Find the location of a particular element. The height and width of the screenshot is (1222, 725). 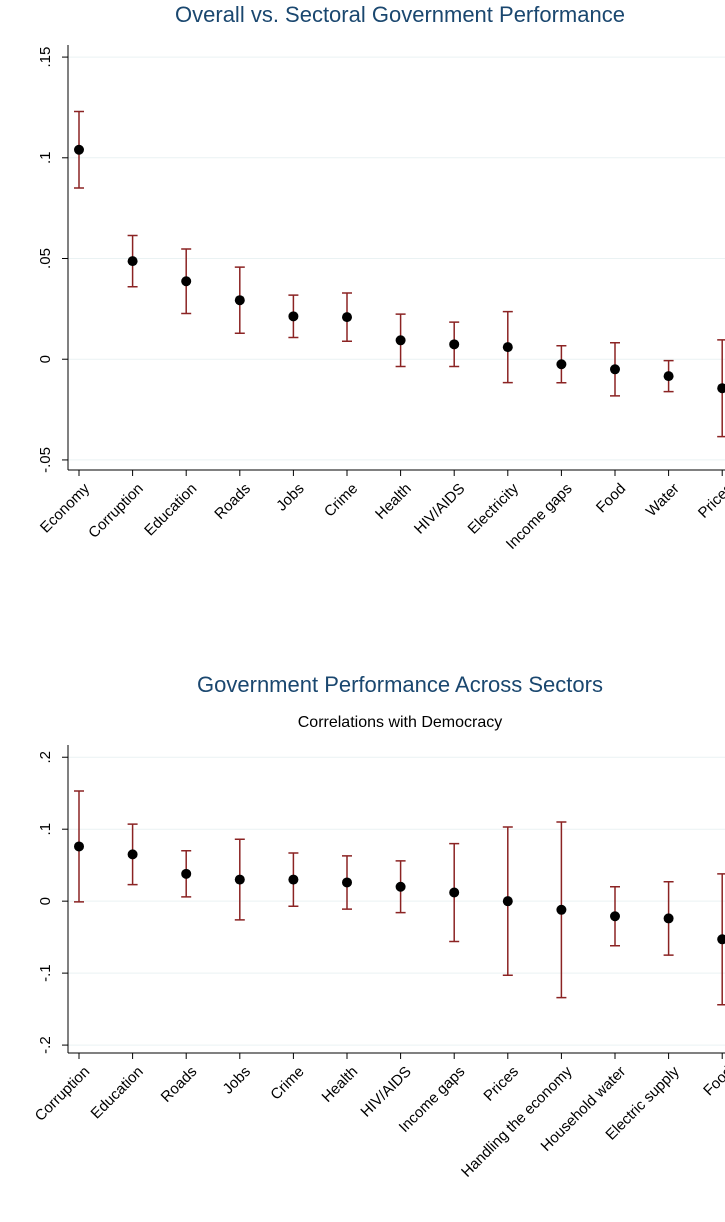

y-tick-label: -.05 is located at coordinates (45, 460).